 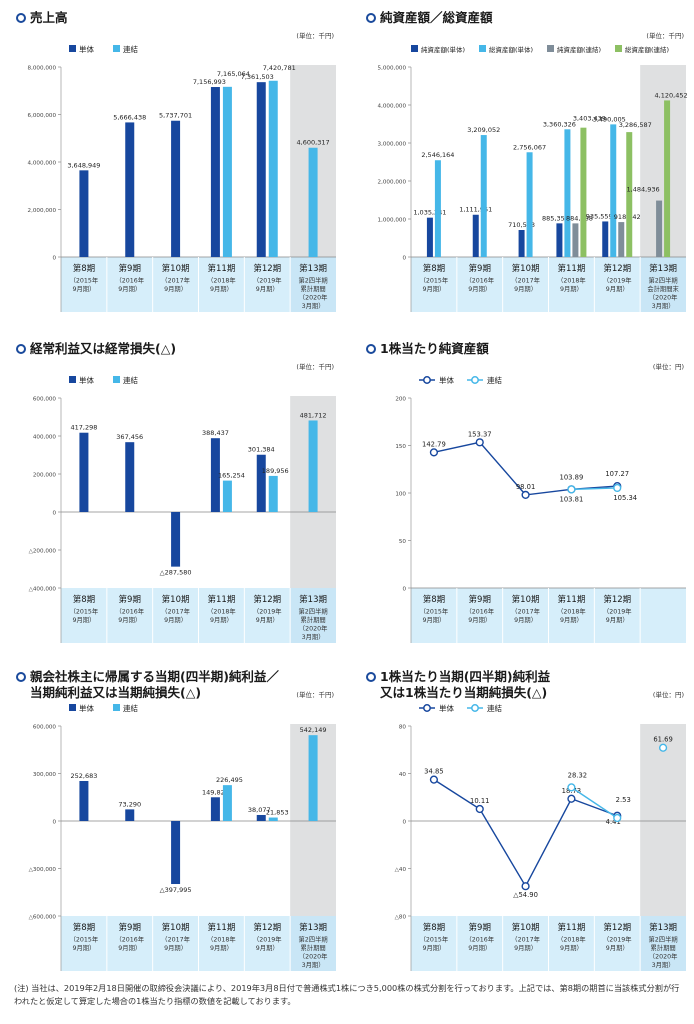 I want to click on data-label: 388,437, so click(x=215, y=433).